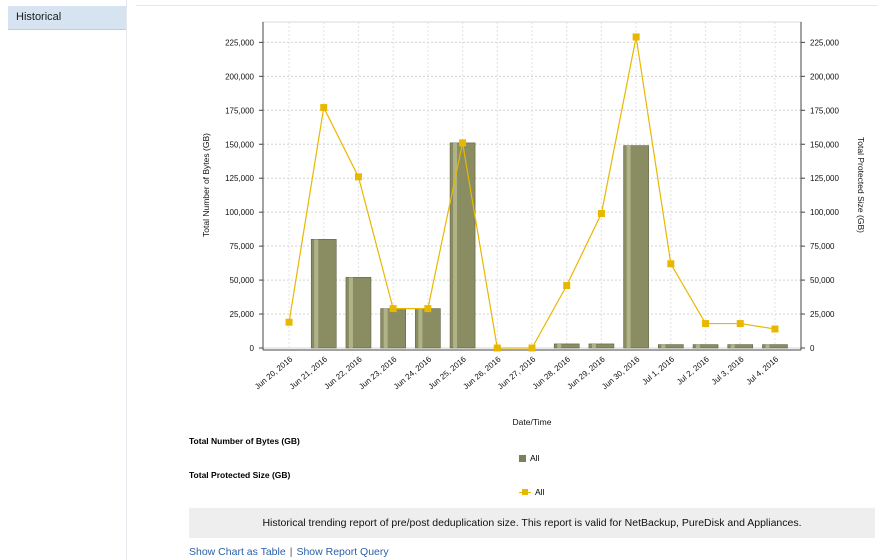 The width and height of the screenshot is (877, 560). Describe the element at coordinates (342, 552) in the screenshot. I see `show-report-query-link: Show Report Query` at that location.